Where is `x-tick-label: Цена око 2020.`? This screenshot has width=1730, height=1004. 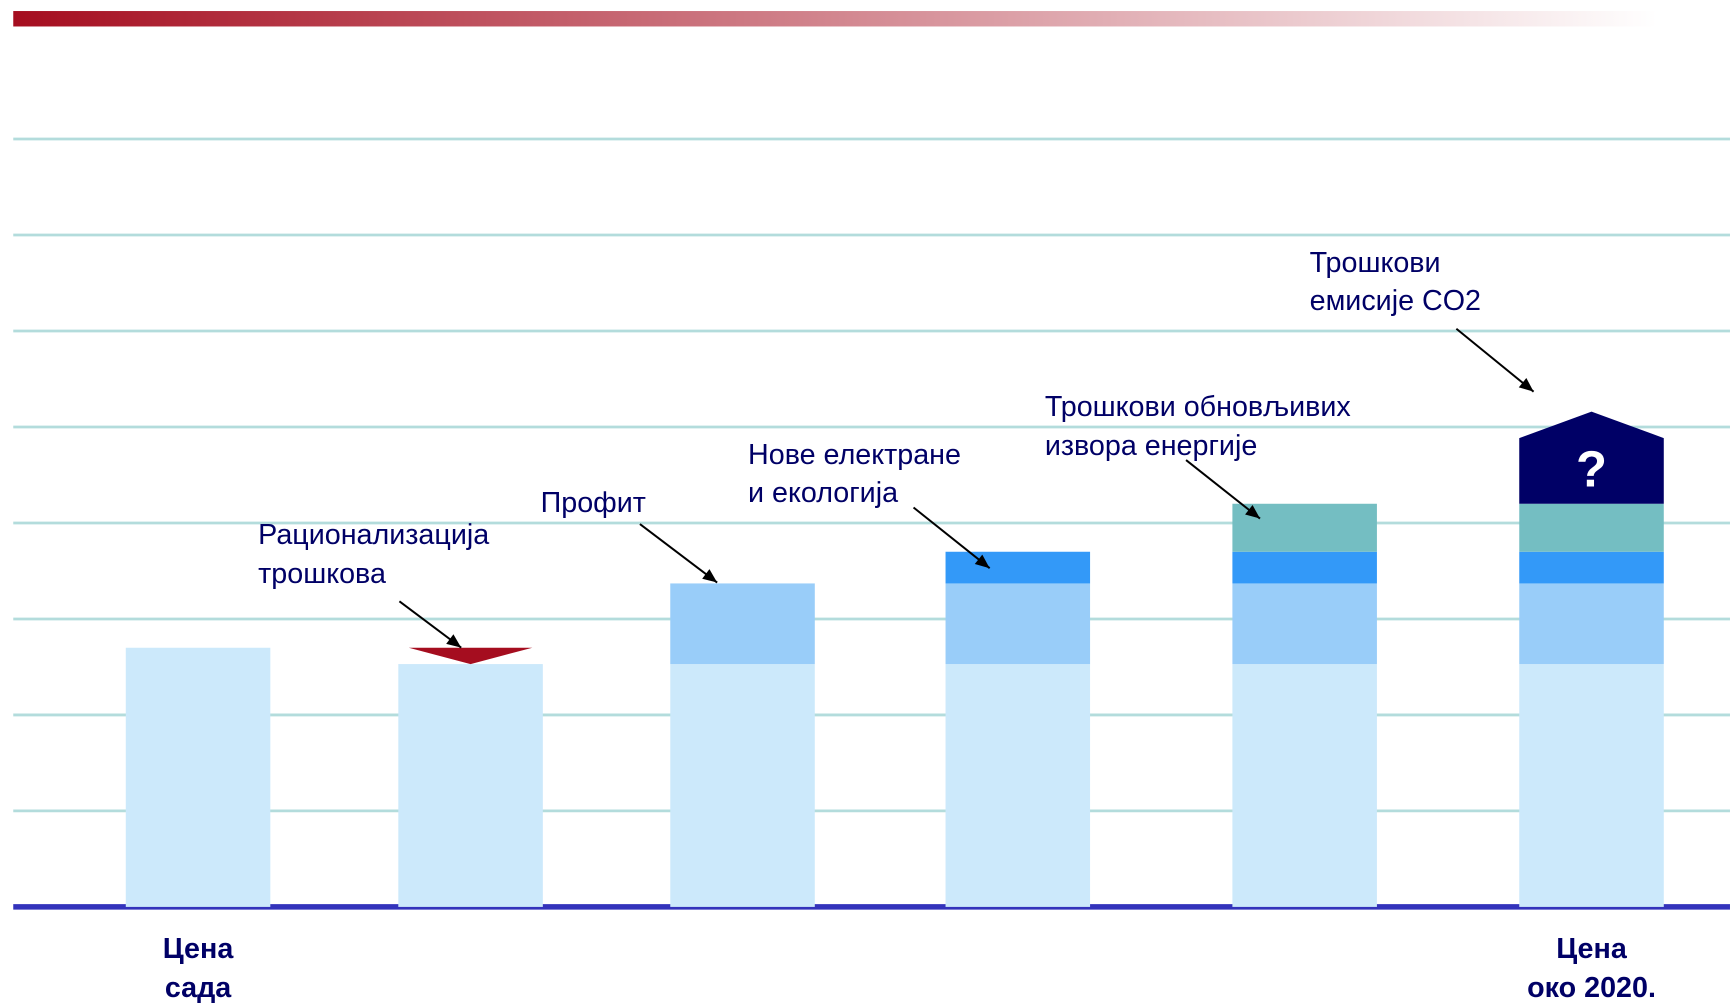 x-tick-label: Цена око 2020. is located at coordinates (1591, 968).